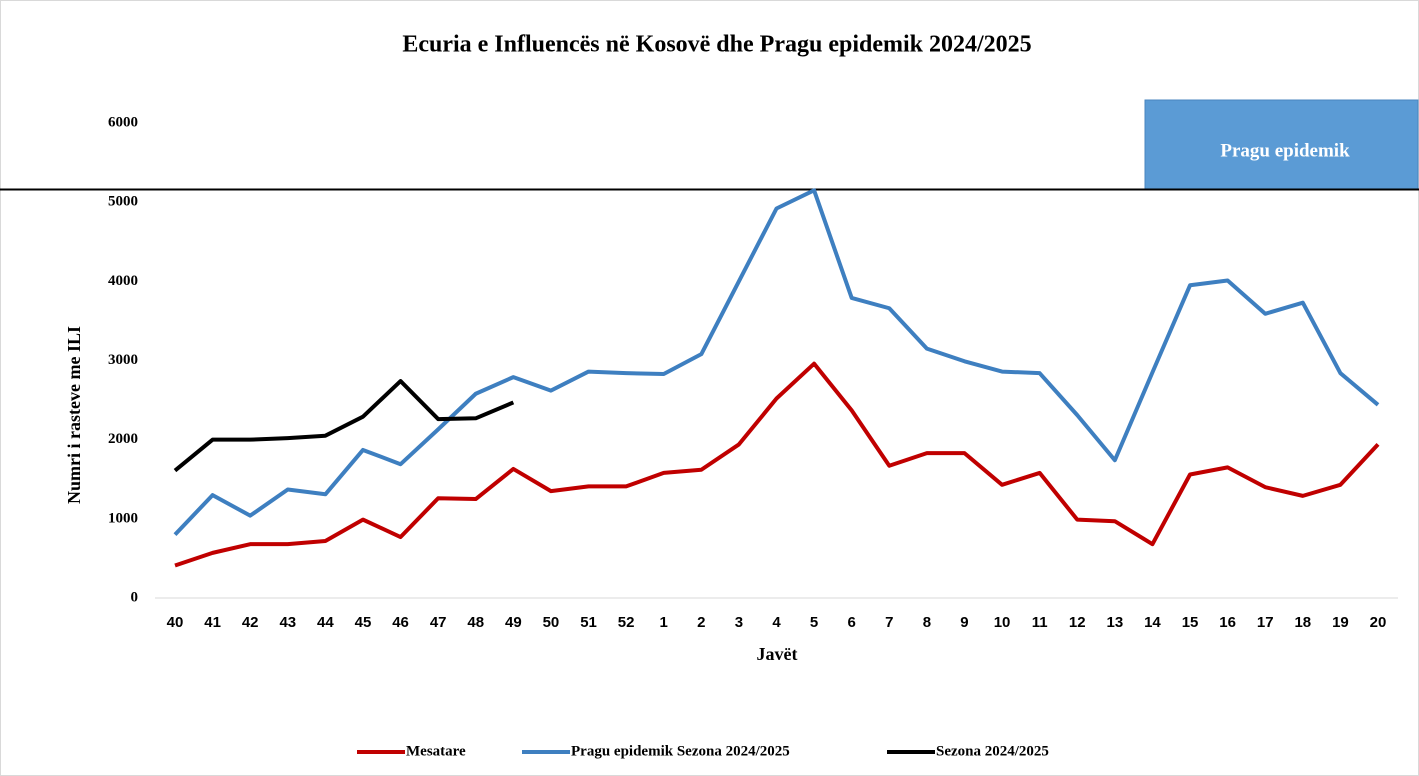 Image resolution: width=1419 pixels, height=776 pixels. What do you see at coordinates (123, 439) in the screenshot?
I see `y-tick-label: 2000` at bounding box center [123, 439].